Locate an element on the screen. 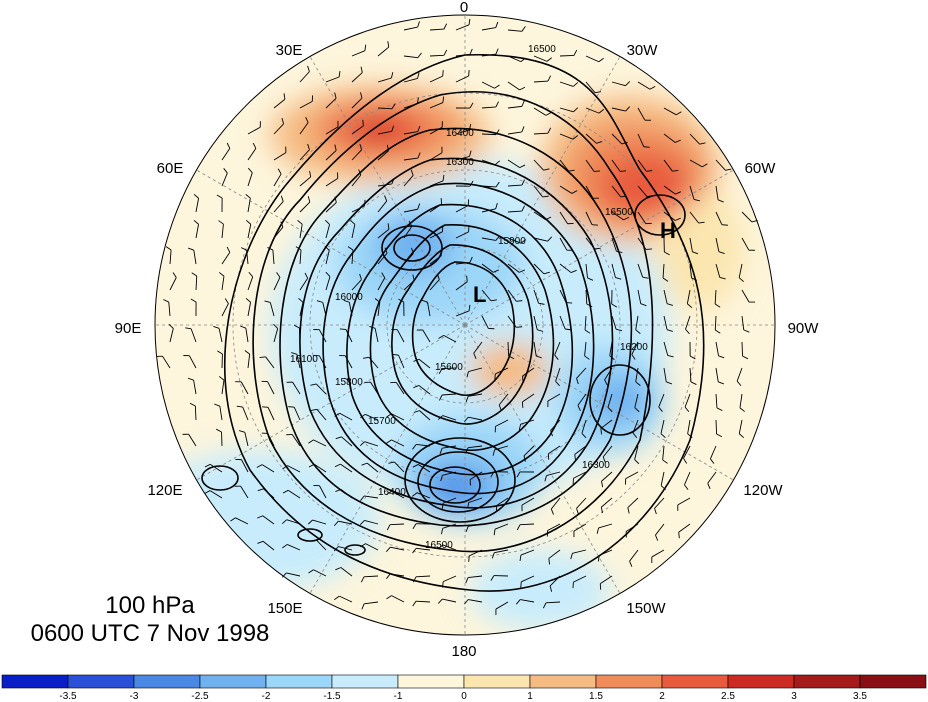  meridian-line is located at coordinates (599, 247).